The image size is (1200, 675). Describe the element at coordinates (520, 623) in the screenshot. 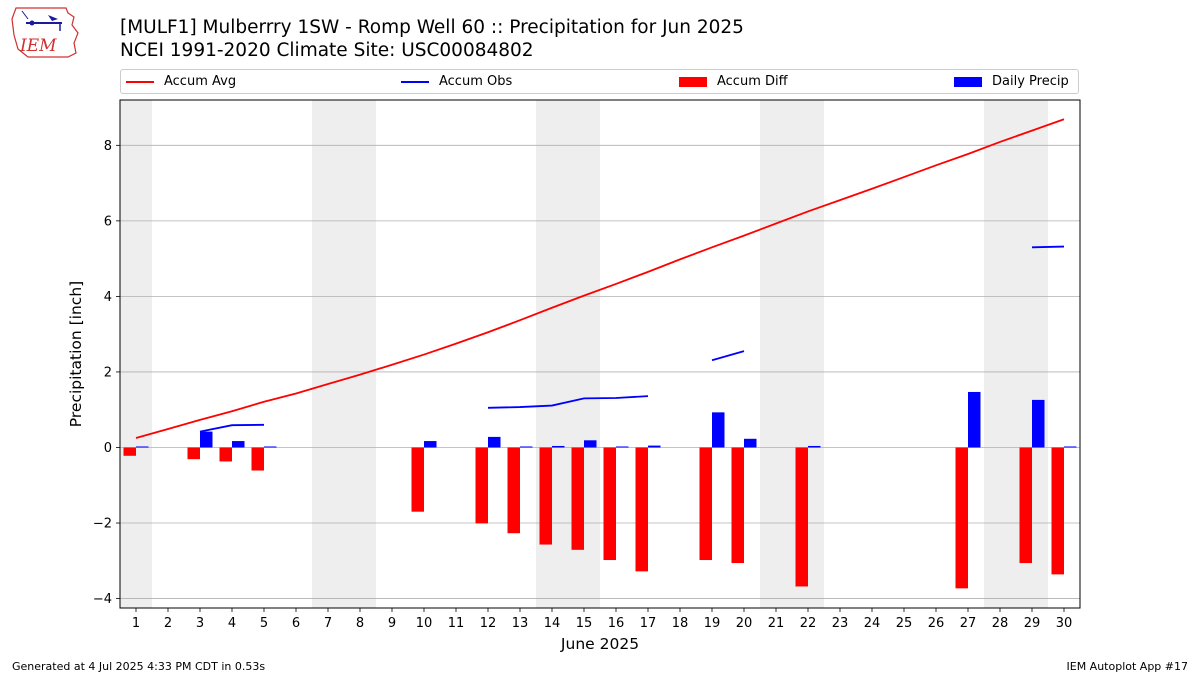

I see `x-tick-label: 13` at that location.